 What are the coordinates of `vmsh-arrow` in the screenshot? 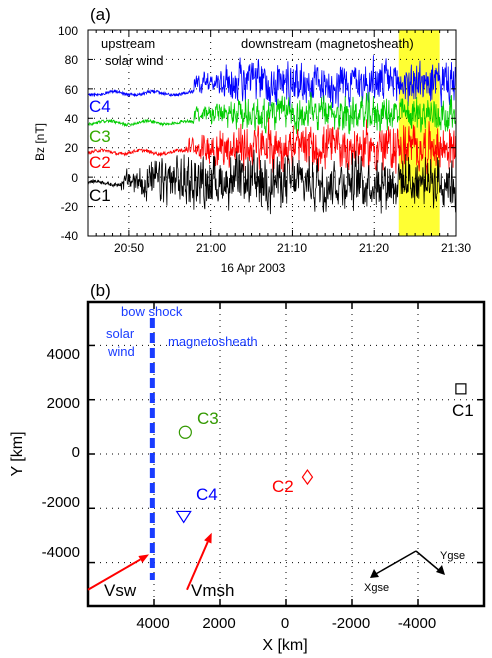 It's located at (199, 561).